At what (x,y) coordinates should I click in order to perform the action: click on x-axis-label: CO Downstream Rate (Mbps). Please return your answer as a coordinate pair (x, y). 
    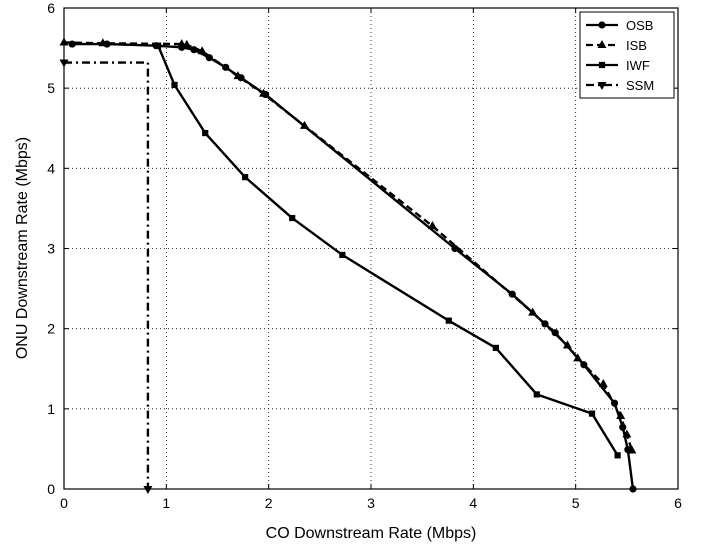
    Looking at the image, I should click on (371, 533).